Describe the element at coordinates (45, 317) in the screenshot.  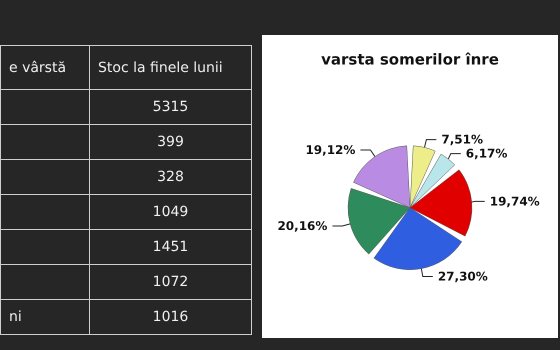
I see `category-label: ni` at that location.